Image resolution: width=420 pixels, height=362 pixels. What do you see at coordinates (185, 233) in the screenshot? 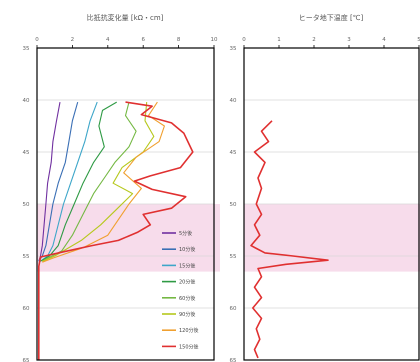
I see `legend-label: 5分後` at bounding box center [185, 233].